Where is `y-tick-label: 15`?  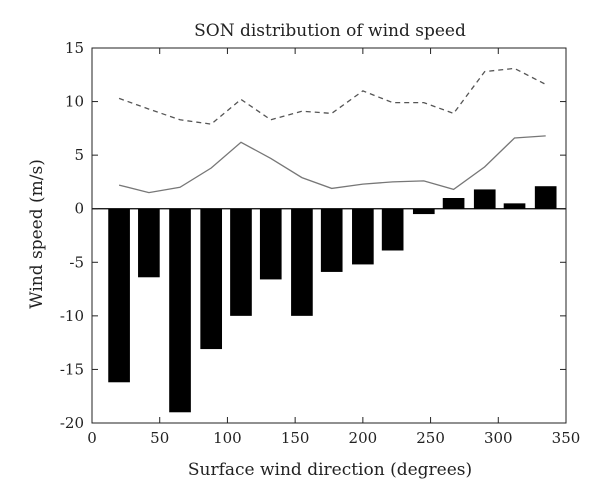 y-tick-label: 15 is located at coordinates (74, 48).